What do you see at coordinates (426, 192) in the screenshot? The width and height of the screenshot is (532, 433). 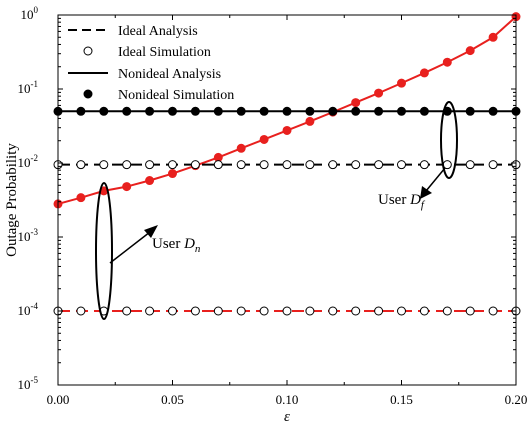 I see `user-df-arrow-head` at bounding box center [426, 192].